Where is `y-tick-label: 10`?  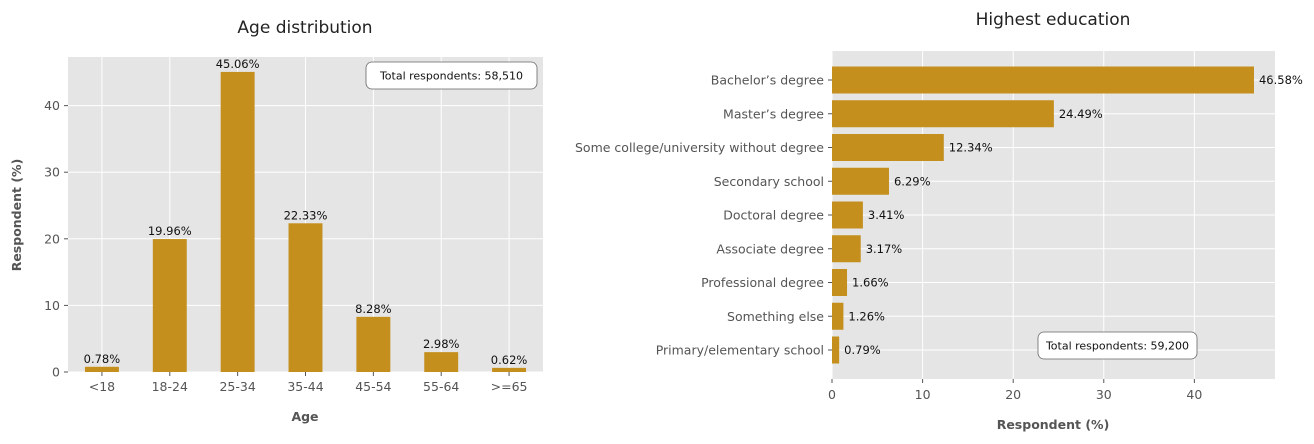 y-tick-label: 10 is located at coordinates (52, 305).